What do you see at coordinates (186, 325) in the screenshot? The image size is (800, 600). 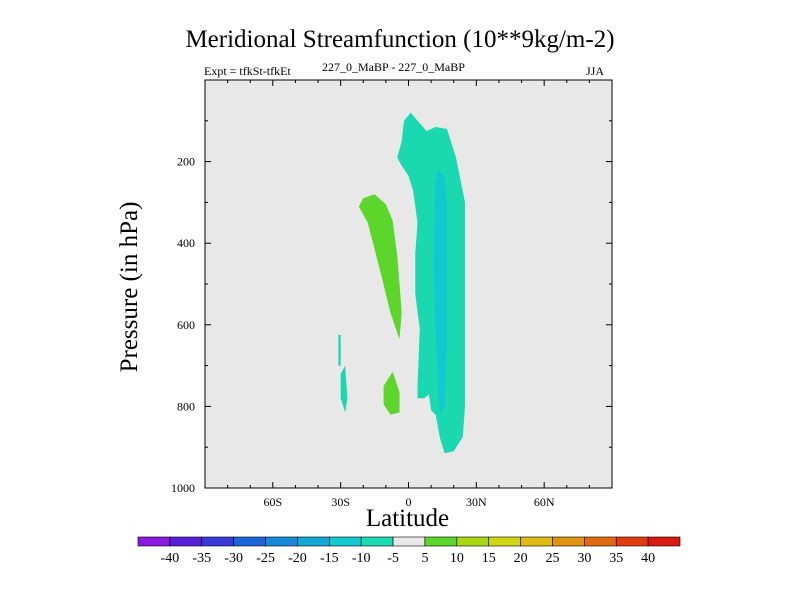 I see `y-tick-label: 600` at bounding box center [186, 325].